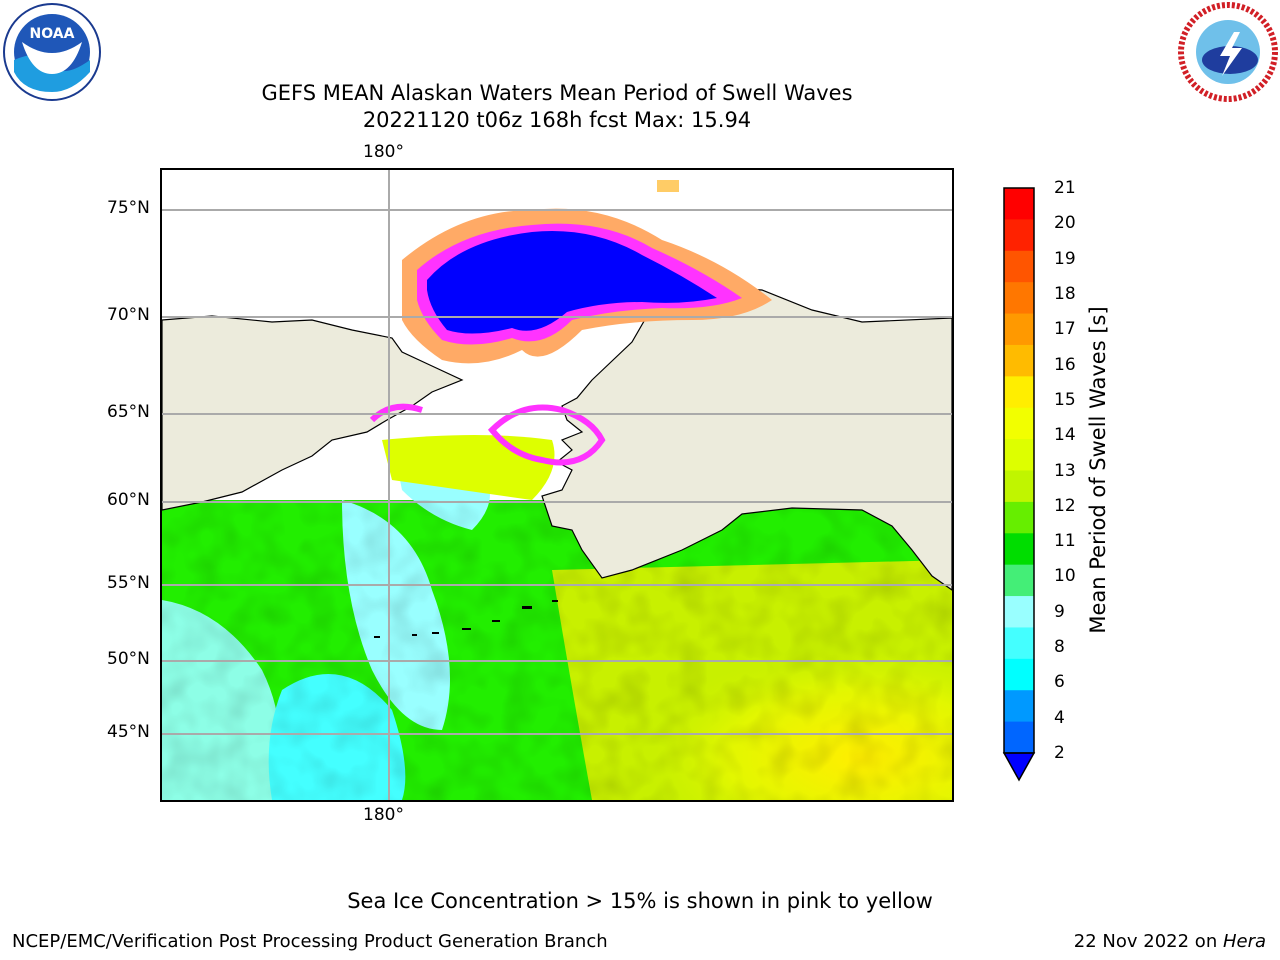 Image resolution: width=1280 pixels, height=960 pixels. Describe the element at coordinates (1065, 223) in the screenshot. I see `colorbar-tick-label: 20` at that location.